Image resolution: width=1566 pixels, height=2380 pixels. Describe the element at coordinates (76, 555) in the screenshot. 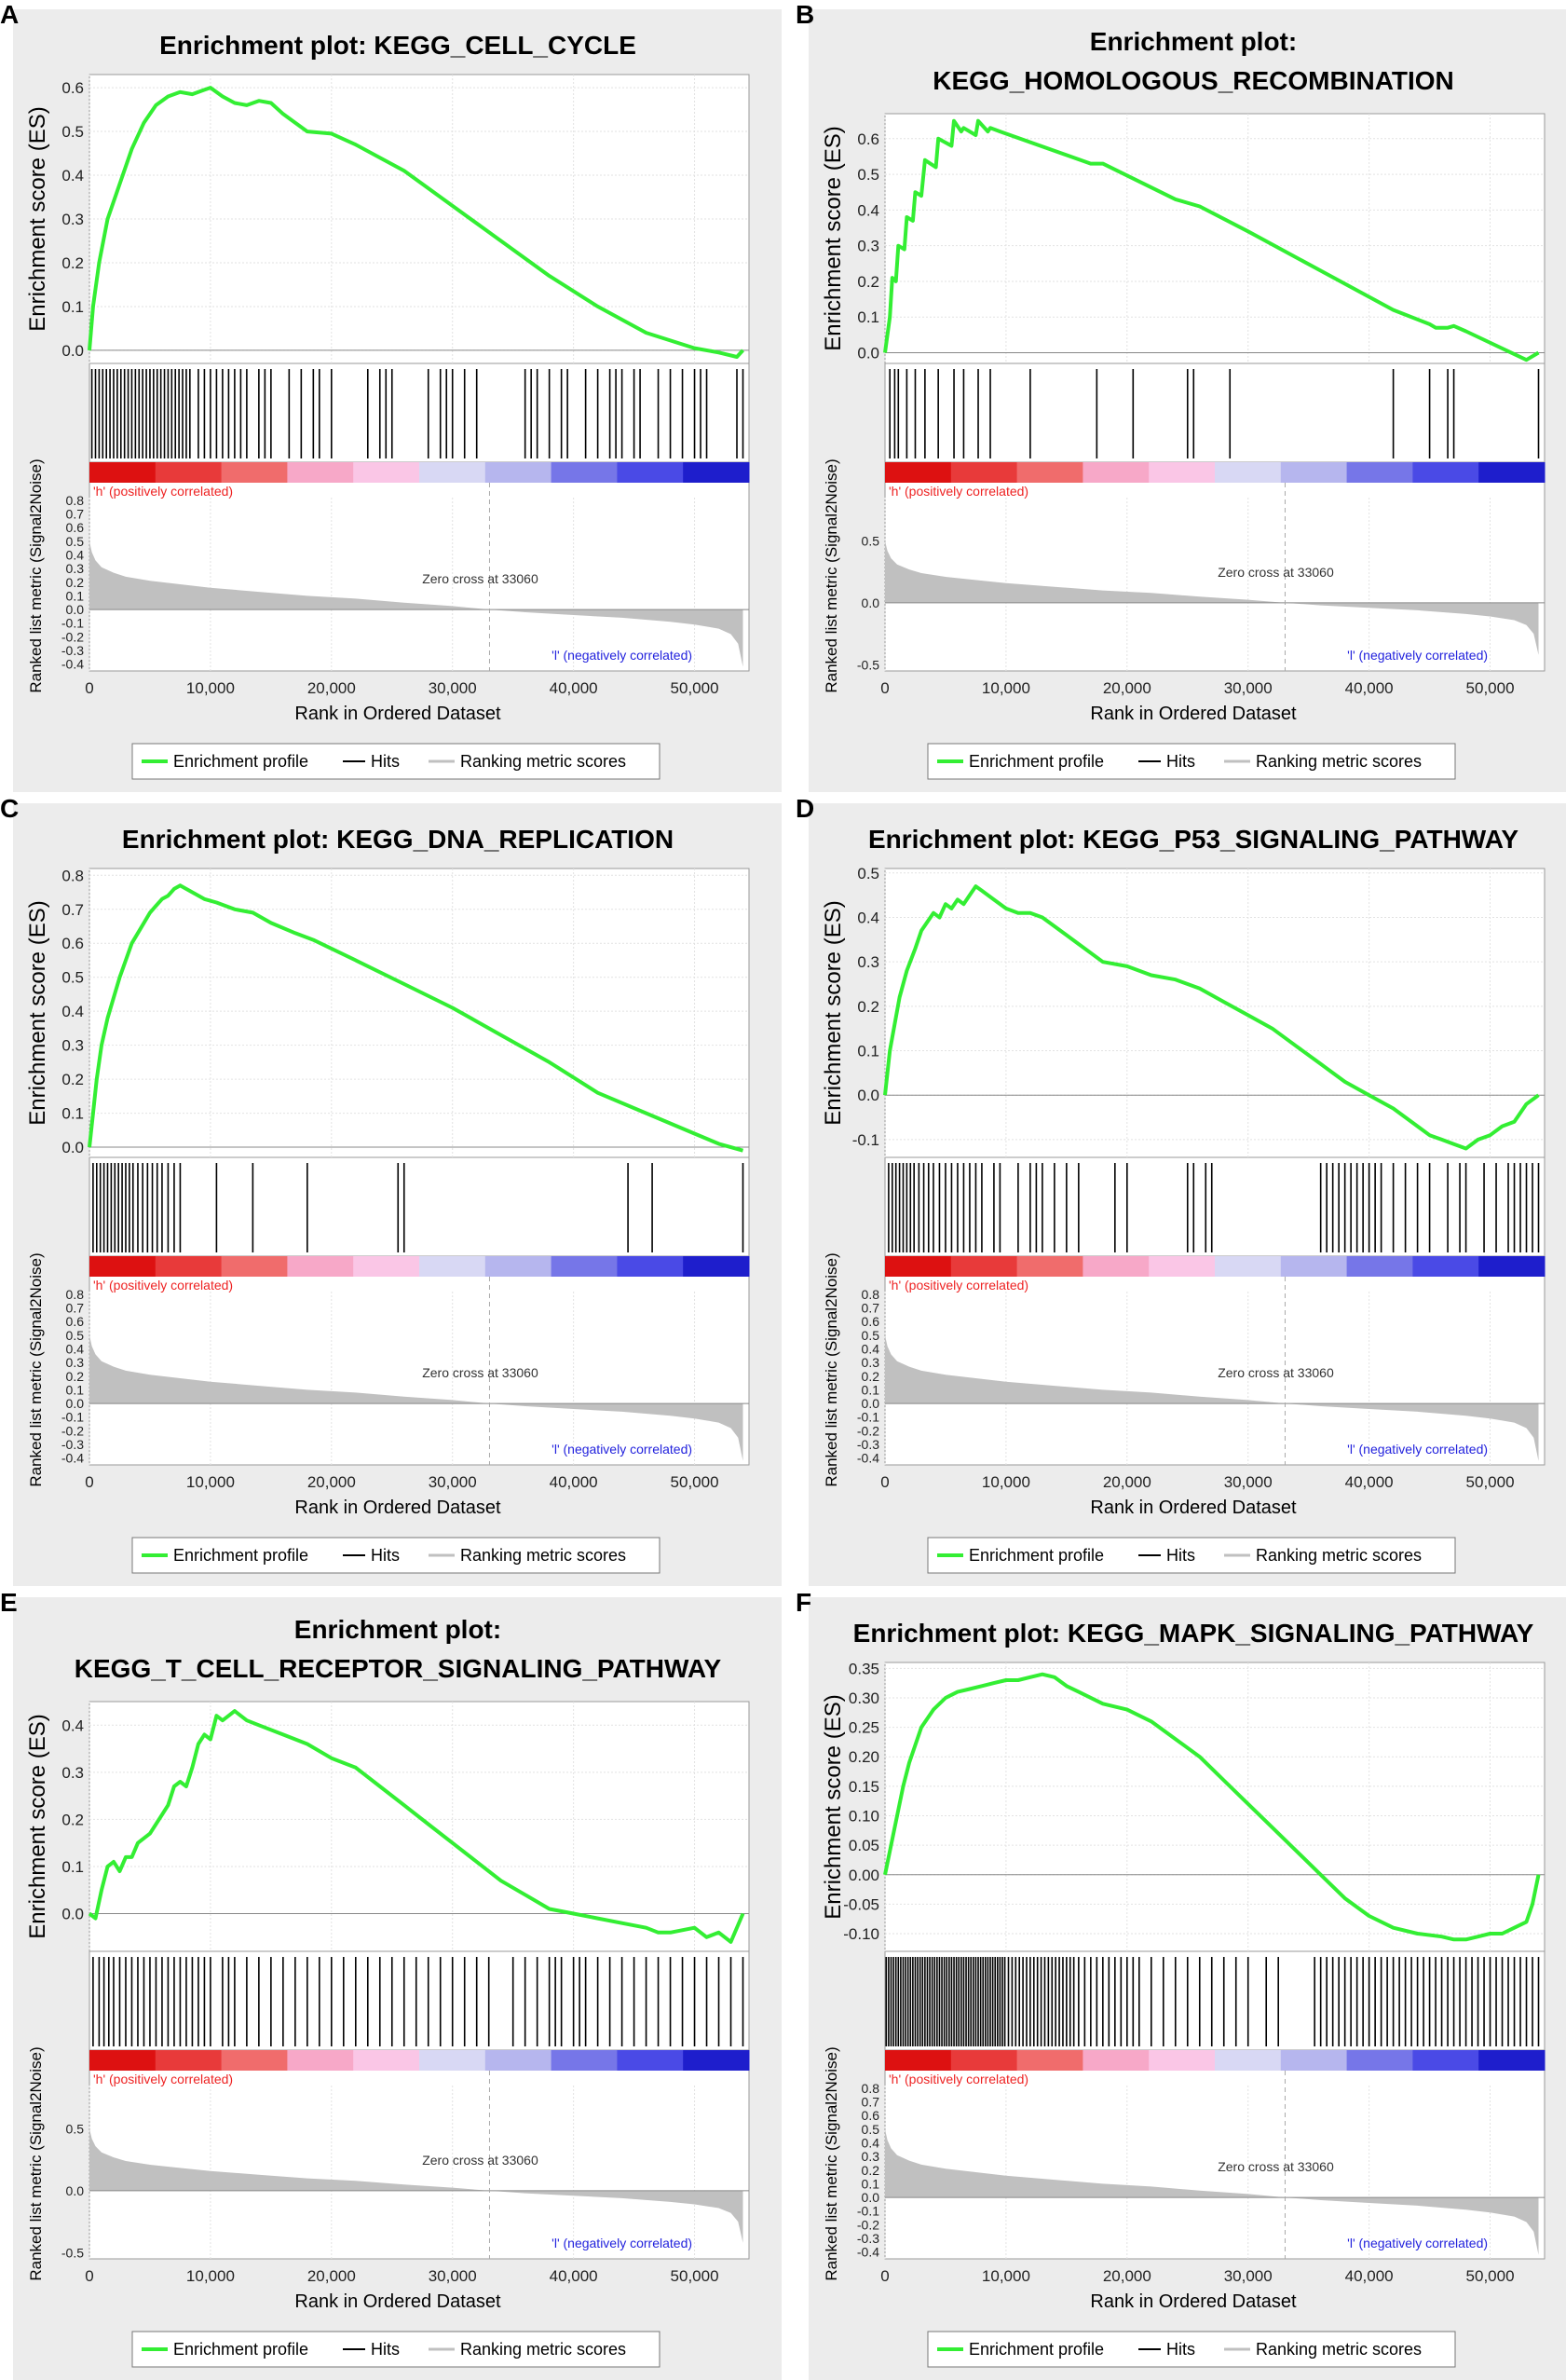

I see `metric-tick-label: 0.4` at that location.